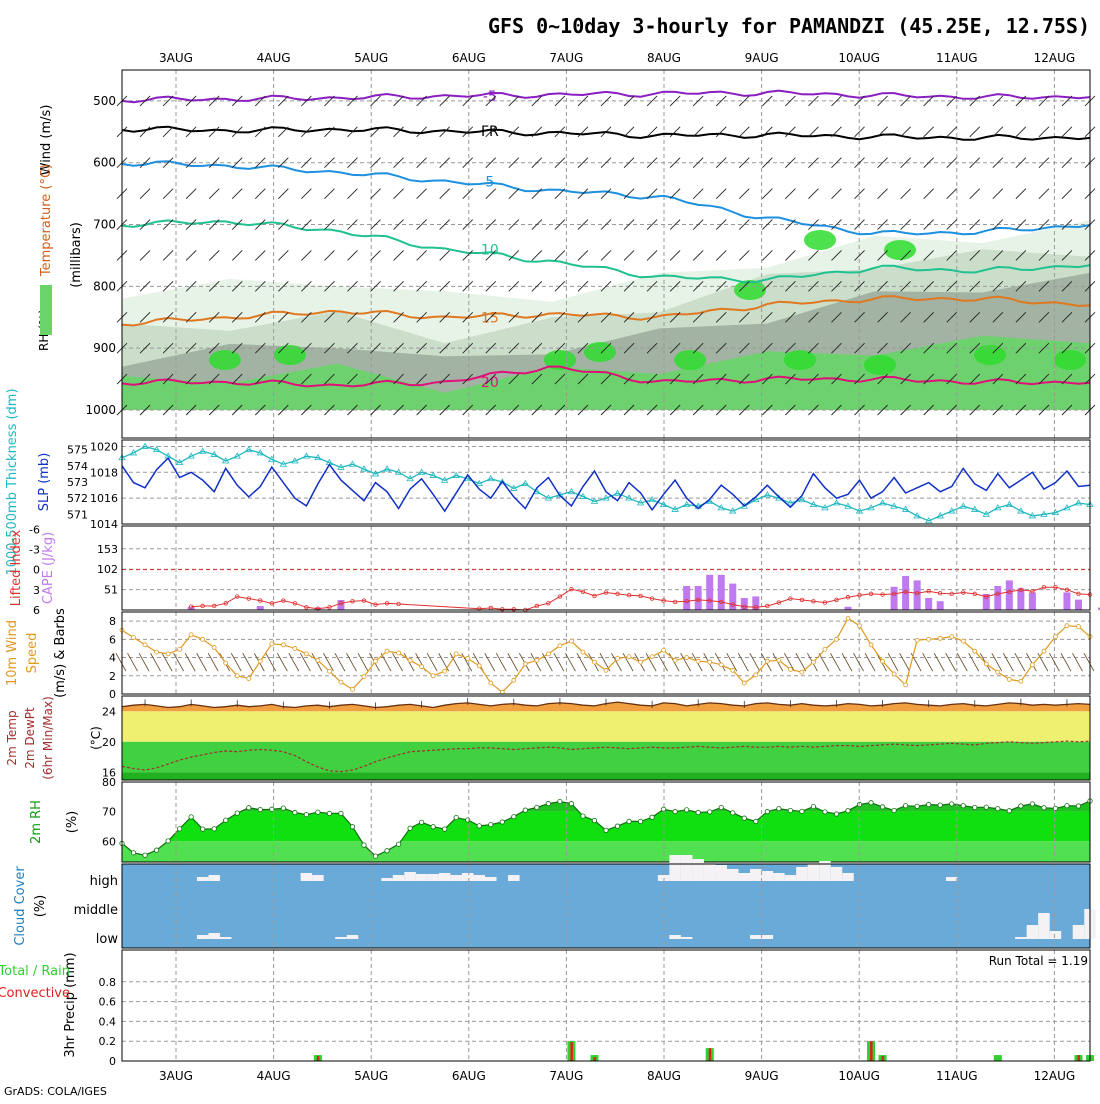  Describe the element at coordinates (109, 812) in the screenshot. I see `rh-tick-label: 70` at that location.